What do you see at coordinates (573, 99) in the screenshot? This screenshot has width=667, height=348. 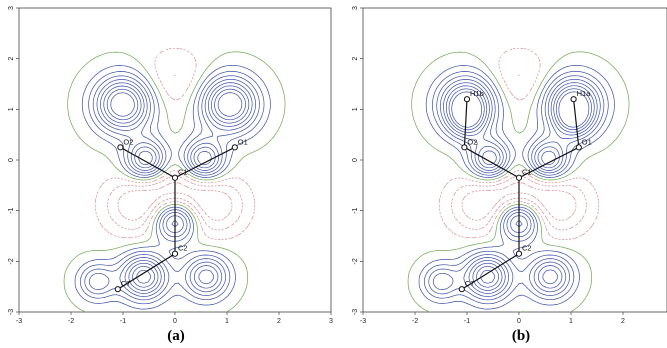 I see `atom-H1a` at bounding box center [573, 99].